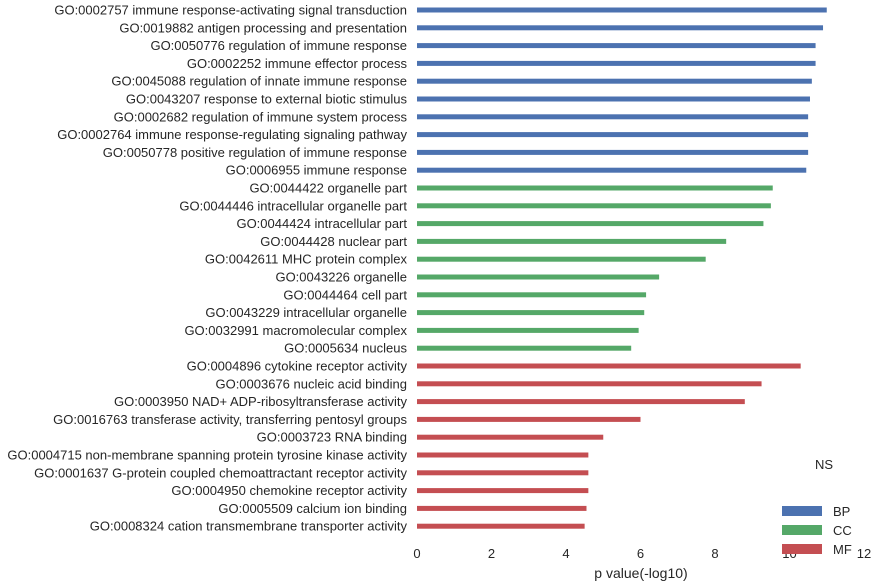 This screenshot has height=587, width=878. I want to click on category-label: GO:0003676 nucleic acid binding, so click(311, 383).